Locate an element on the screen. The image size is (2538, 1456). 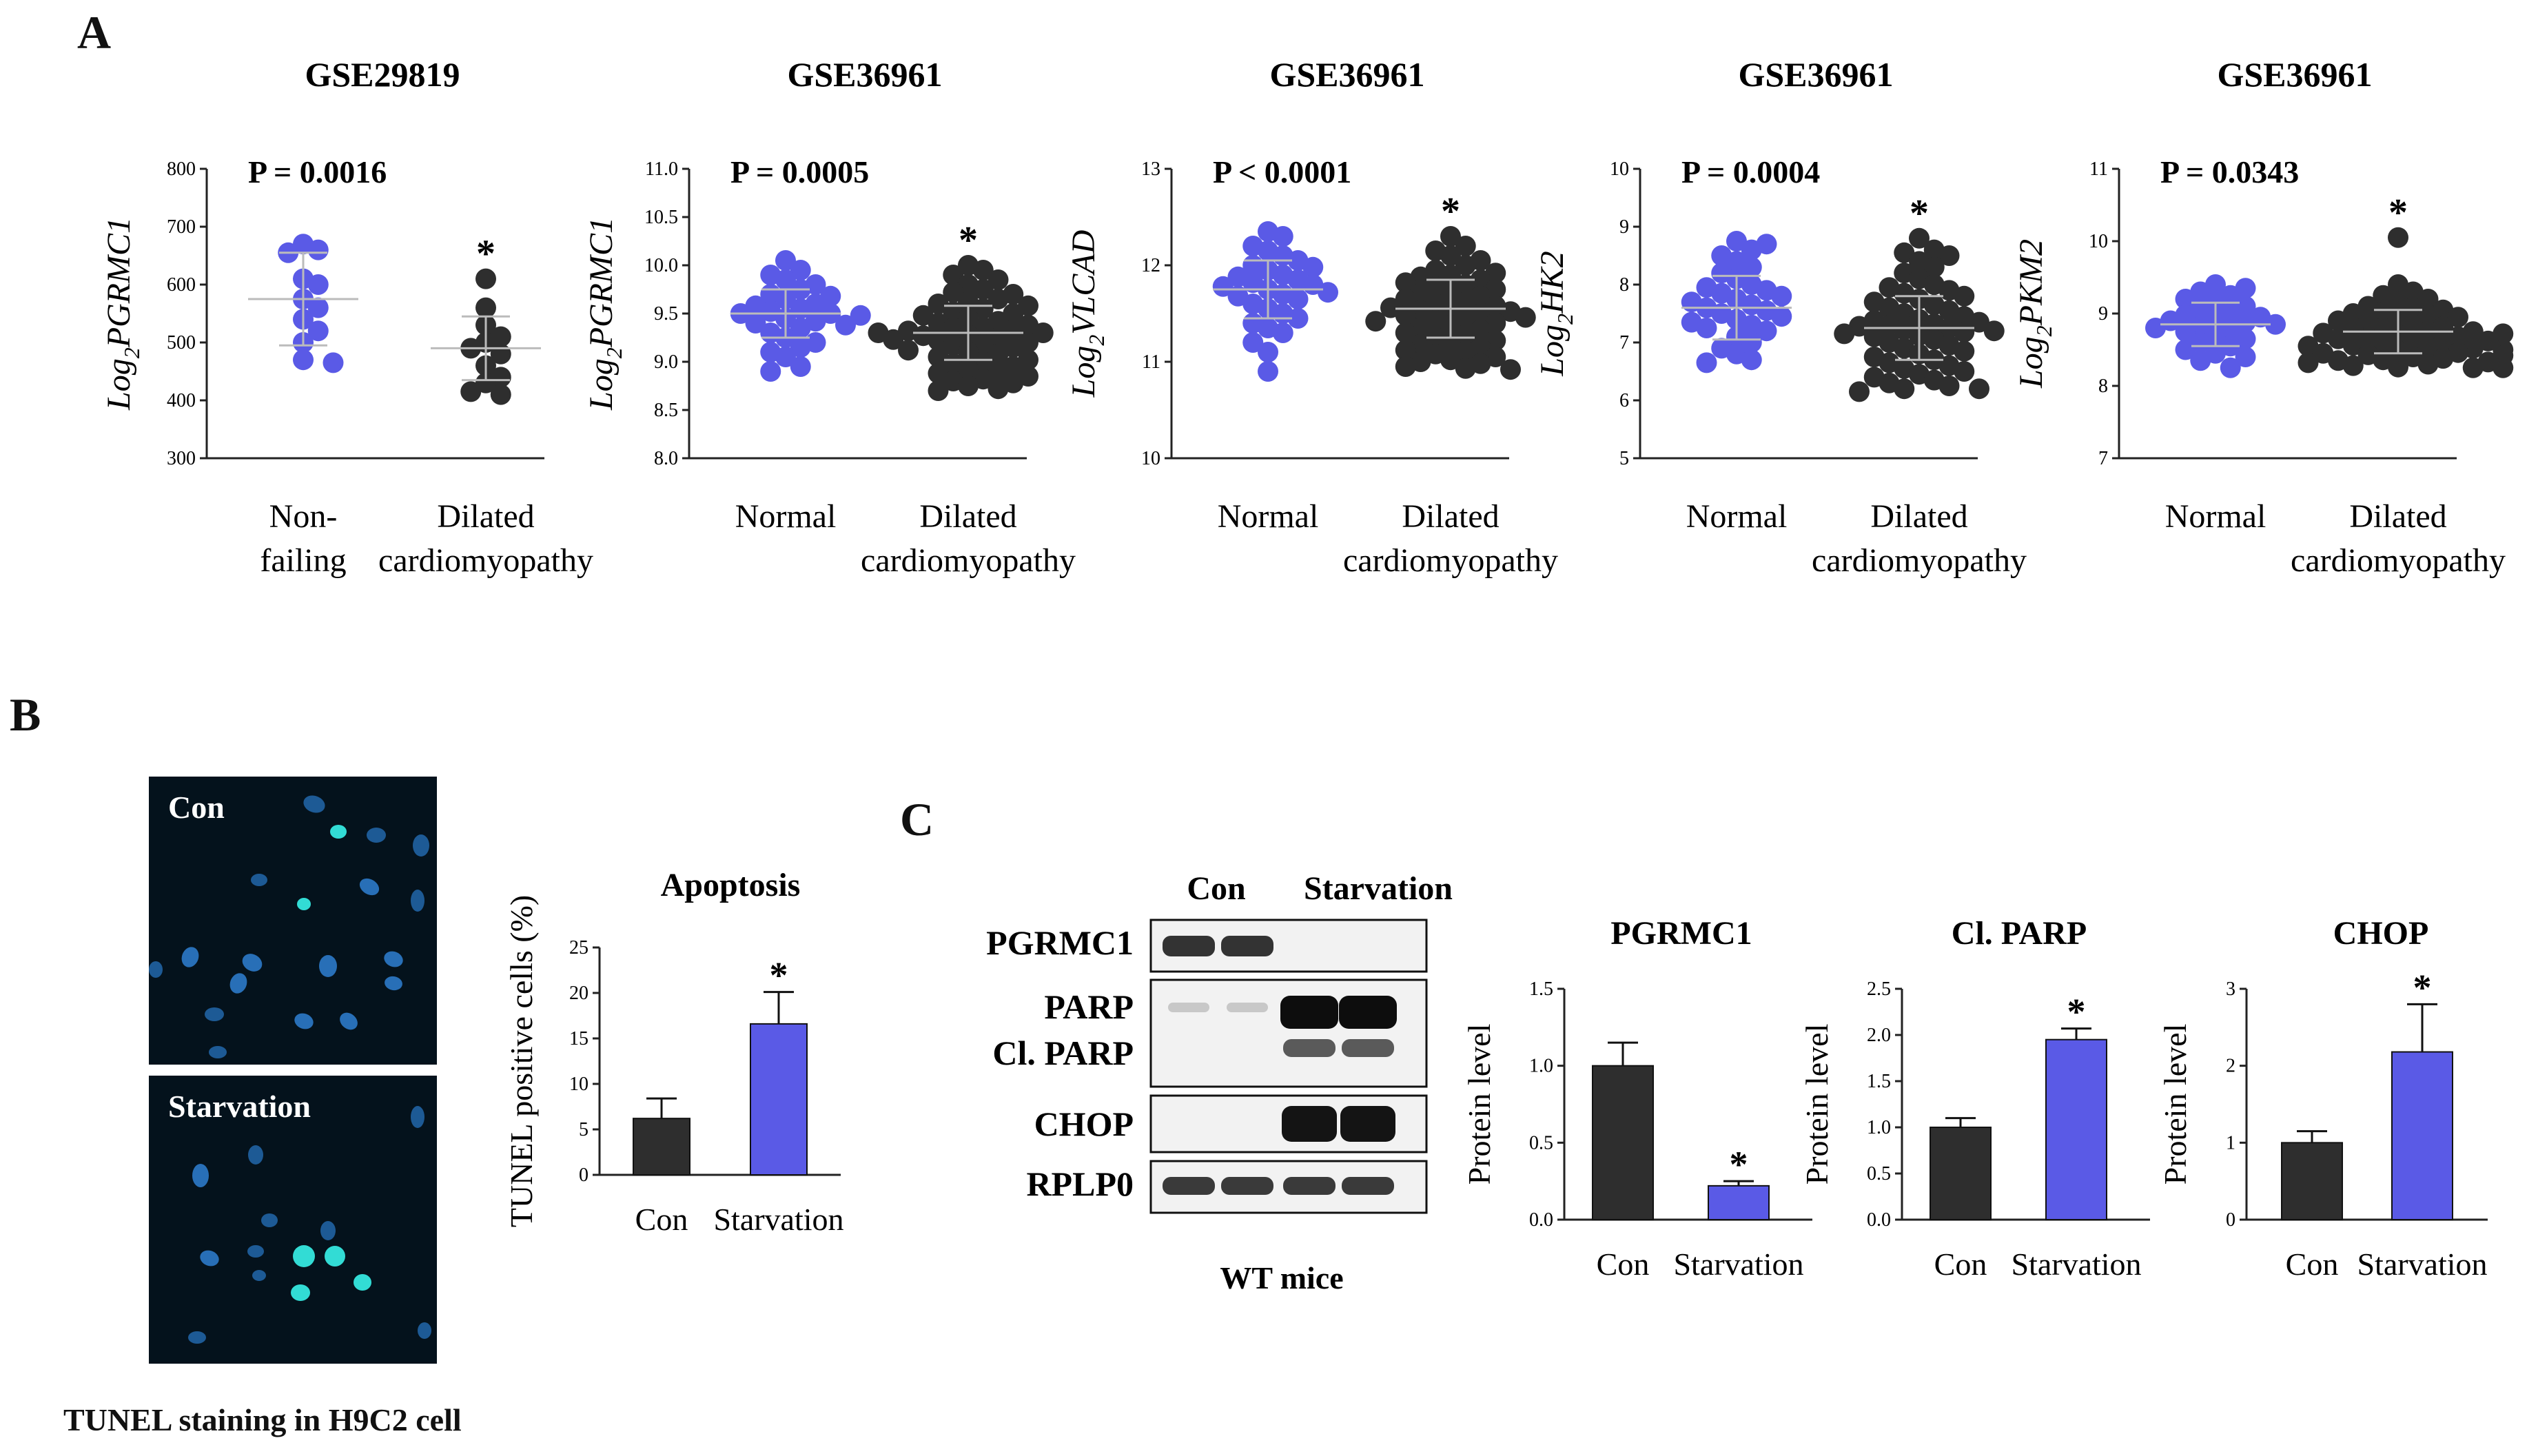
chart1-ylabel-sub: 2 is located at coordinates (614, 352).